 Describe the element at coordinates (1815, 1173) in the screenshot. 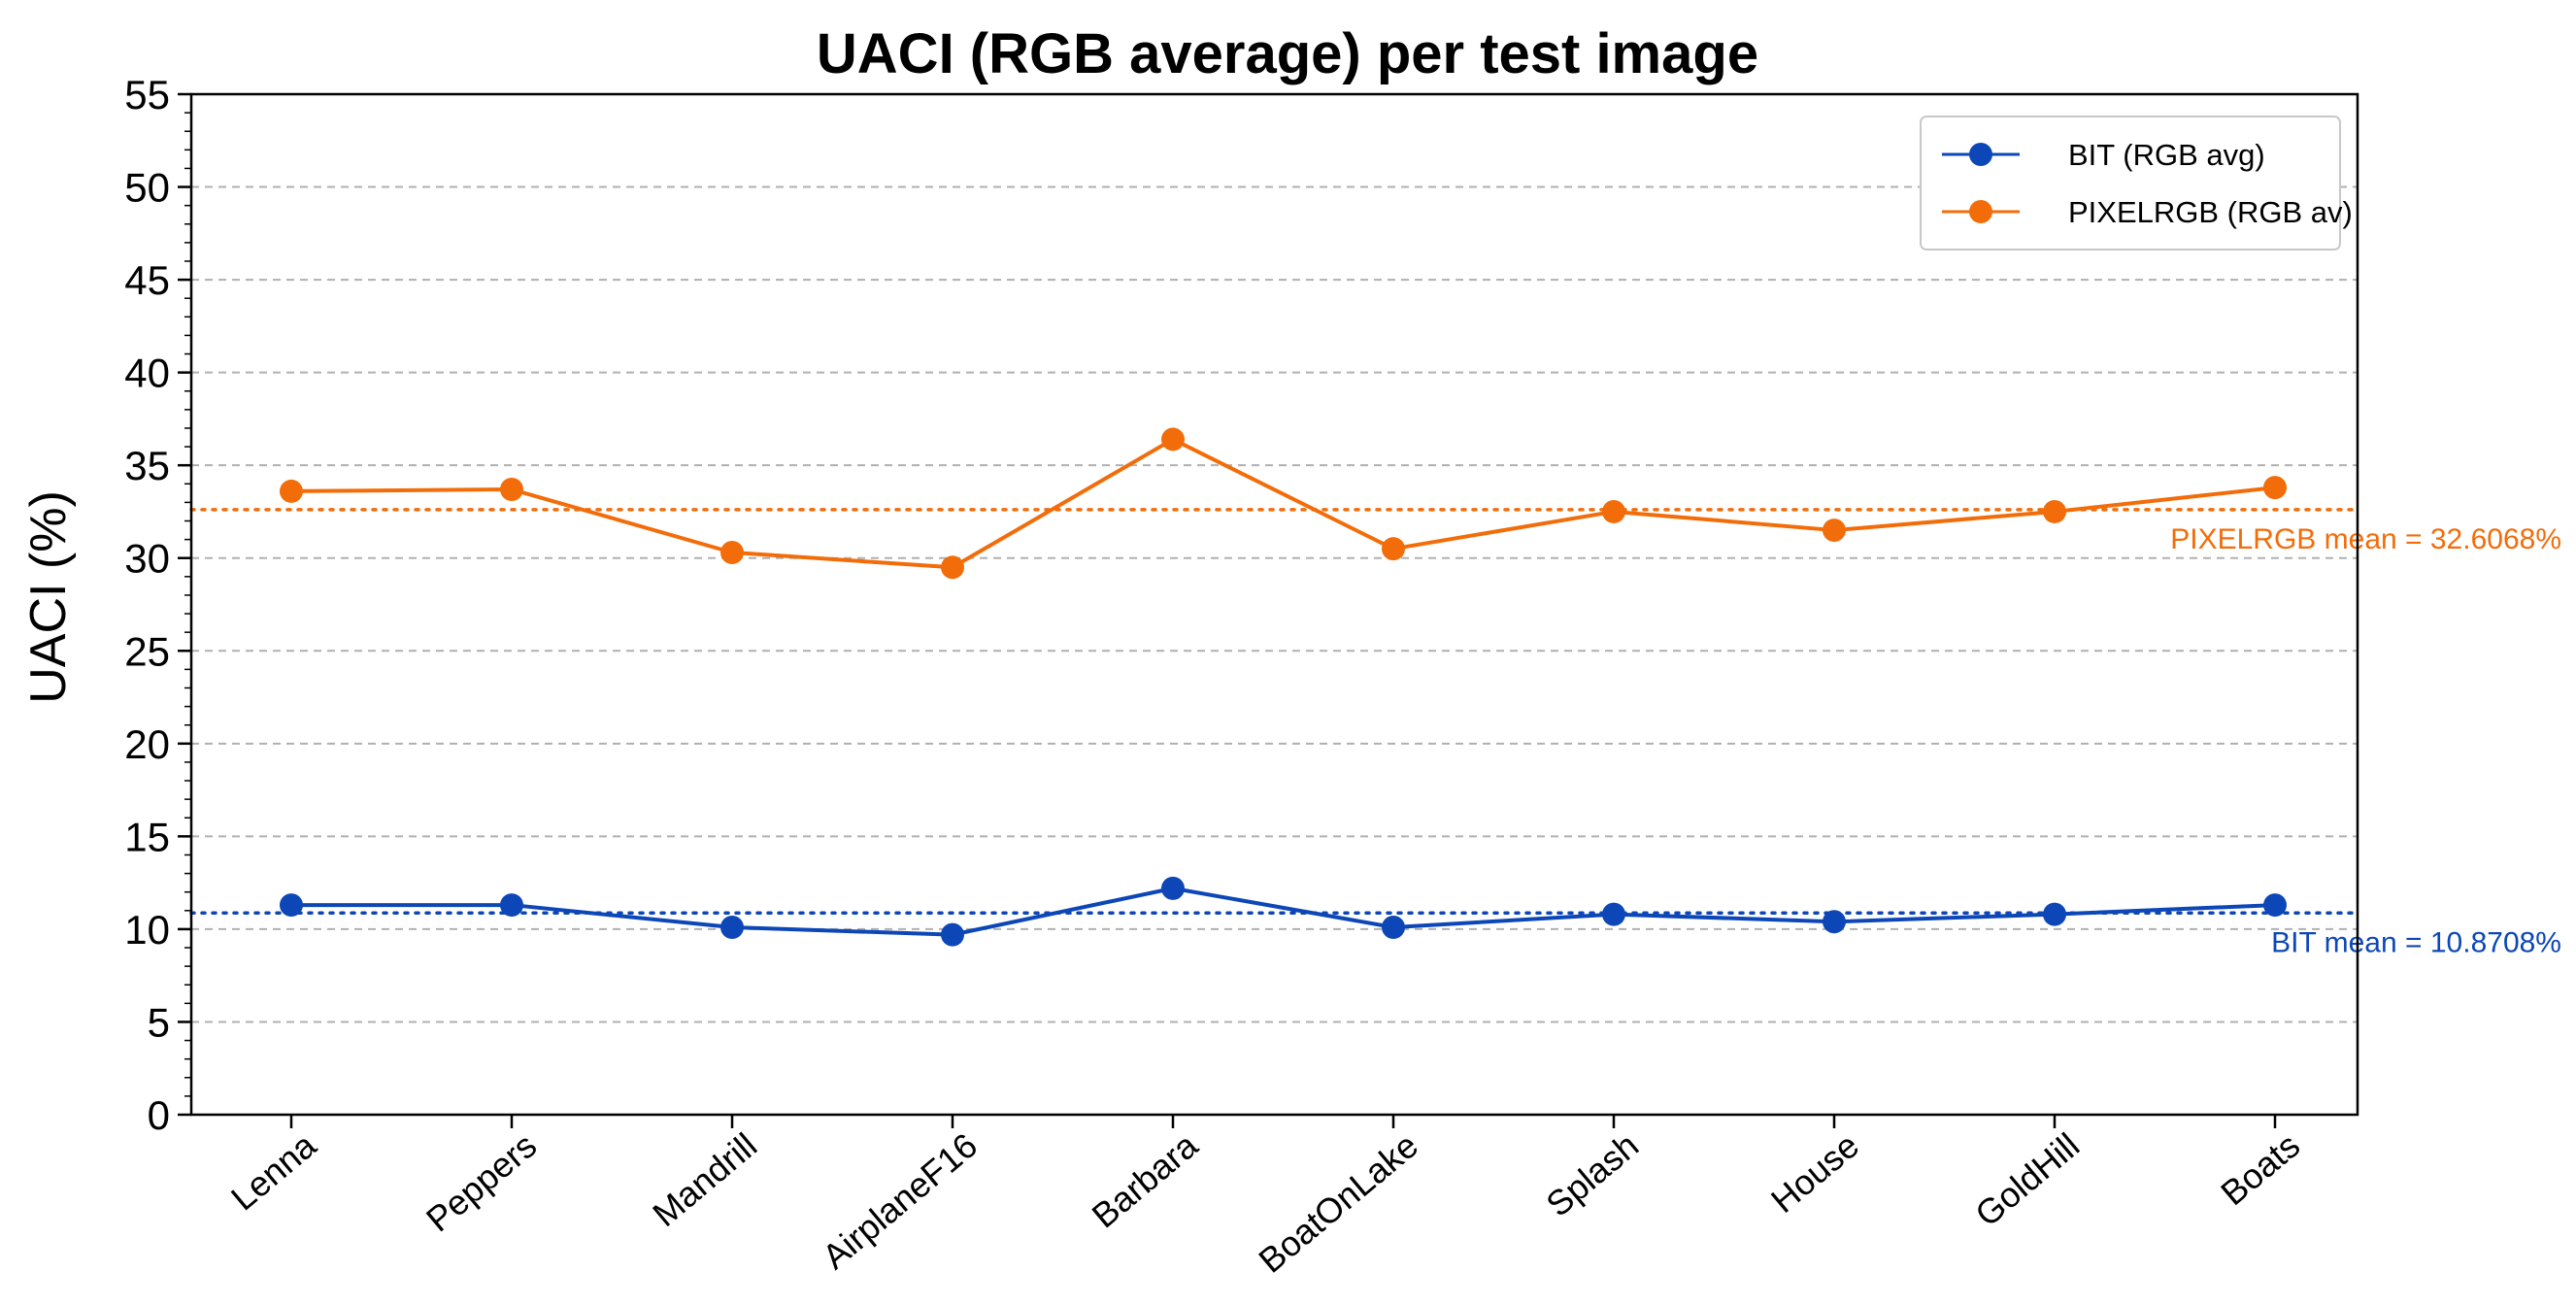

I see `x-tick-label-house: House` at that location.